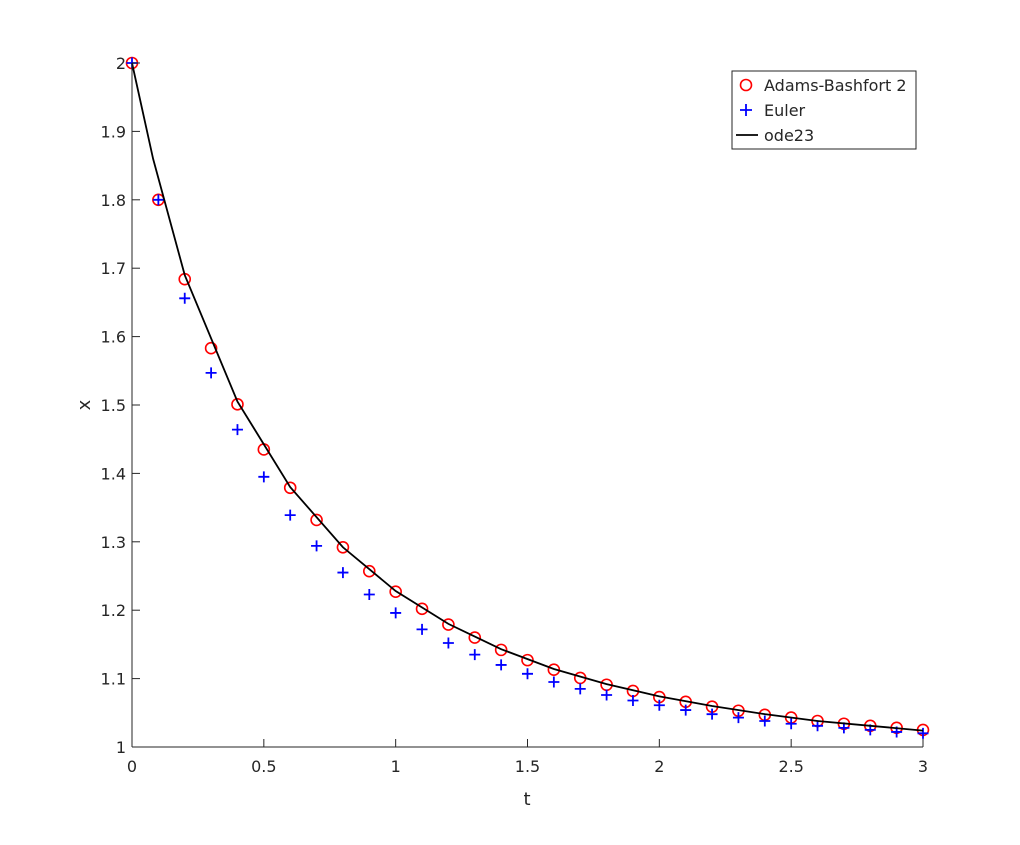  I want to click on legend-label-adams-bashfort: Adams-Bashfort 2, so click(835, 85).